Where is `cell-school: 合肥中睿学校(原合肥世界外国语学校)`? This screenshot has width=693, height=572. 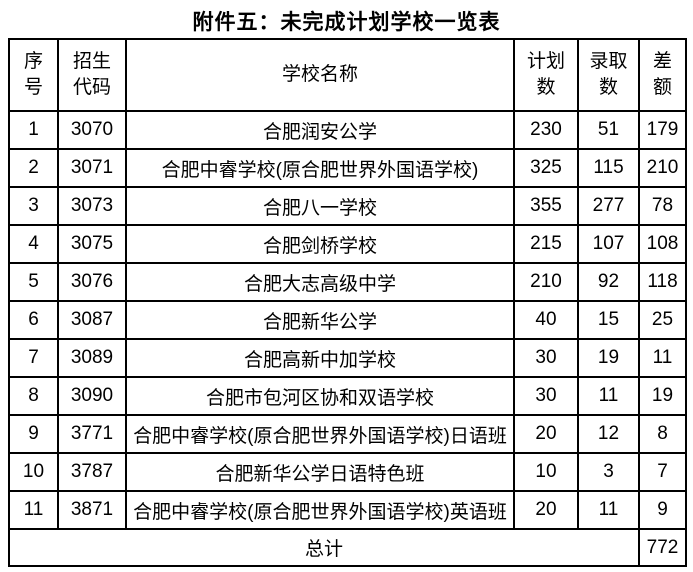 cell-school: 合肥中睿学校(原合肥世界外国语学校) is located at coordinates (320, 168).